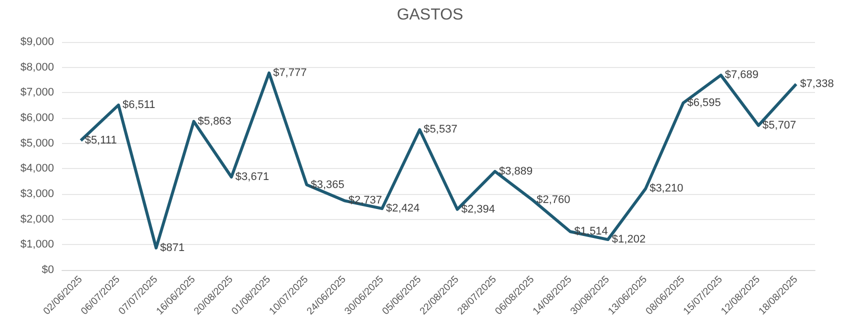  Describe the element at coordinates (403, 208) in the screenshot. I see `data-label: $2,424` at that location.